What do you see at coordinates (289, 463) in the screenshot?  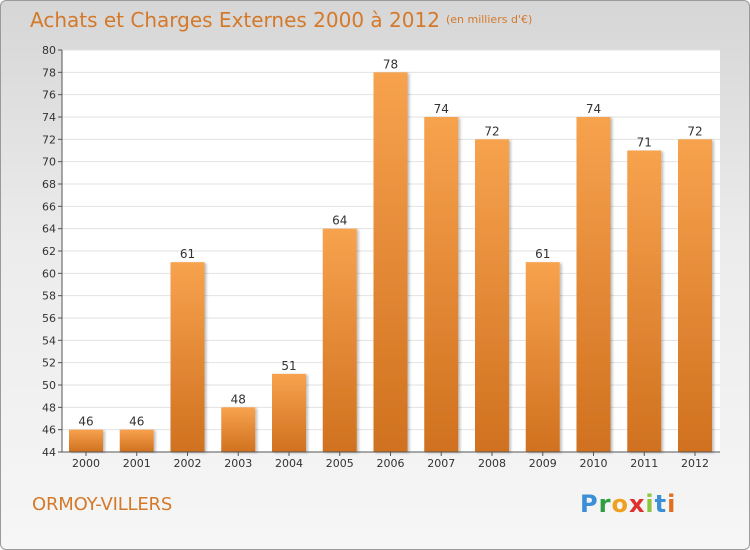 I see `x-tick-label-2004: 2004` at bounding box center [289, 463].